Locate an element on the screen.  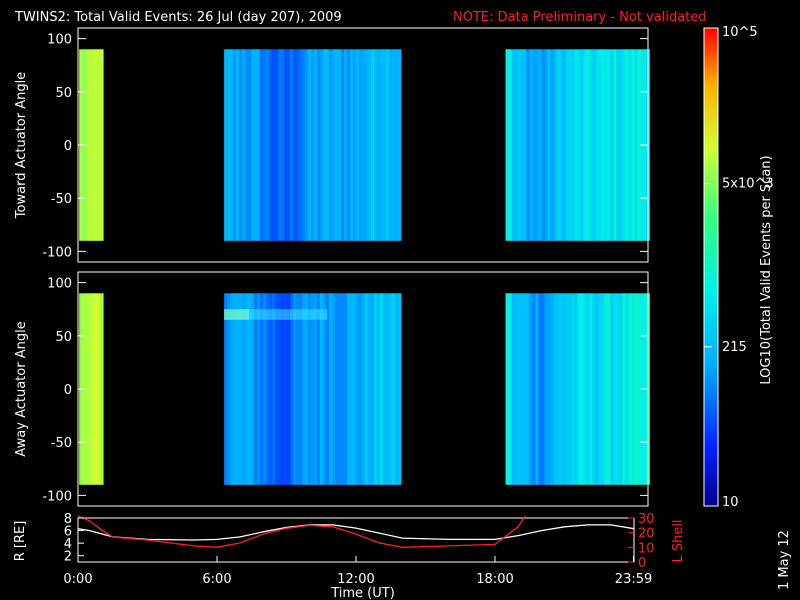
preliminary-note: NOTE: Data Preliminary - Not validated is located at coordinates (580, 17).